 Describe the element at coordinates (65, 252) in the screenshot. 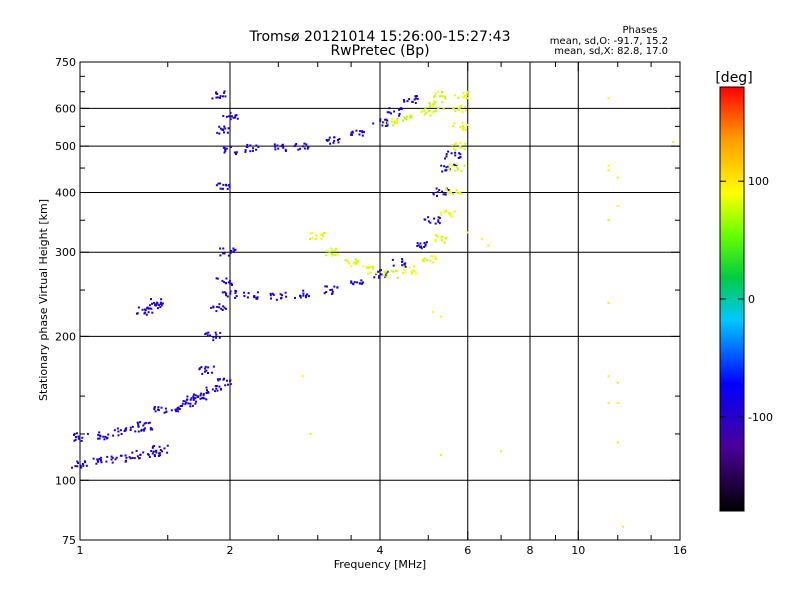

I see `y-tick-label: 300` at that location.